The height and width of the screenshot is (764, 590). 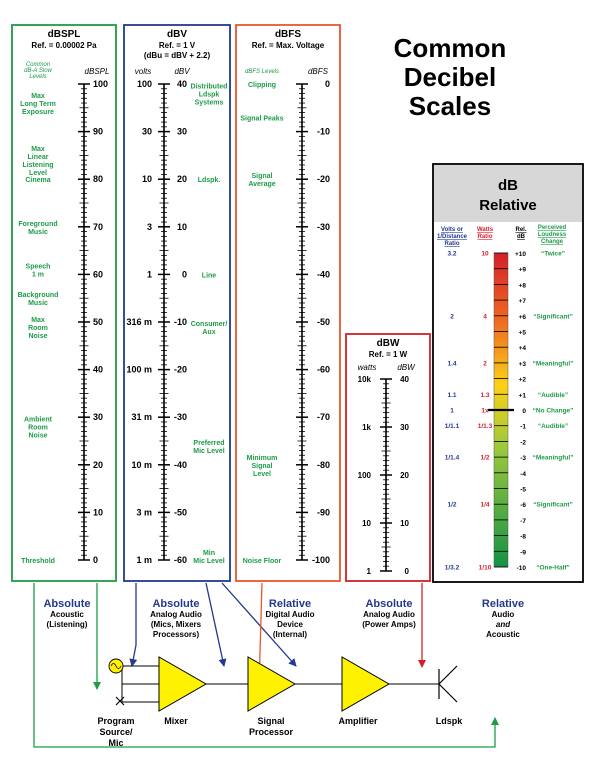 I want to click on dbfs-tick-label: -20, so click(x=323, y=179).